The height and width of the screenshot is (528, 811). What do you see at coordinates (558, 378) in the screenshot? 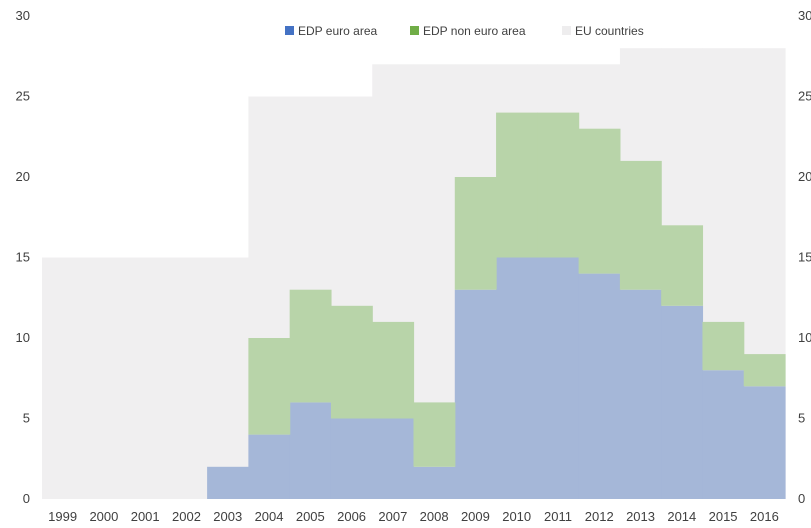
I see `edp-euro-area-bar-2011` at bounding box center [558, 378].